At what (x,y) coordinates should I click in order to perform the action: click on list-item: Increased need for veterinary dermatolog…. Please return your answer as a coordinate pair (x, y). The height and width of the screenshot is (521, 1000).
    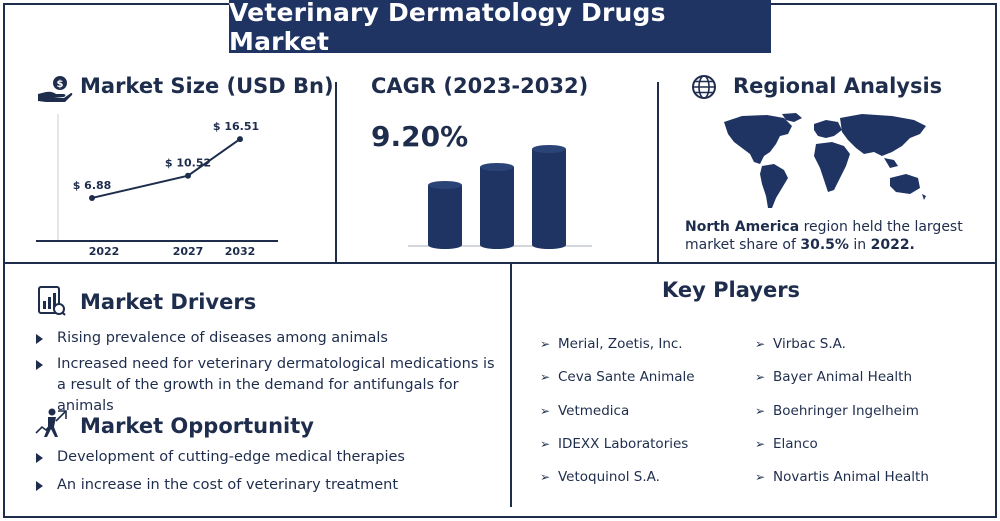
    Looking at the image, I should click on (271, 385).